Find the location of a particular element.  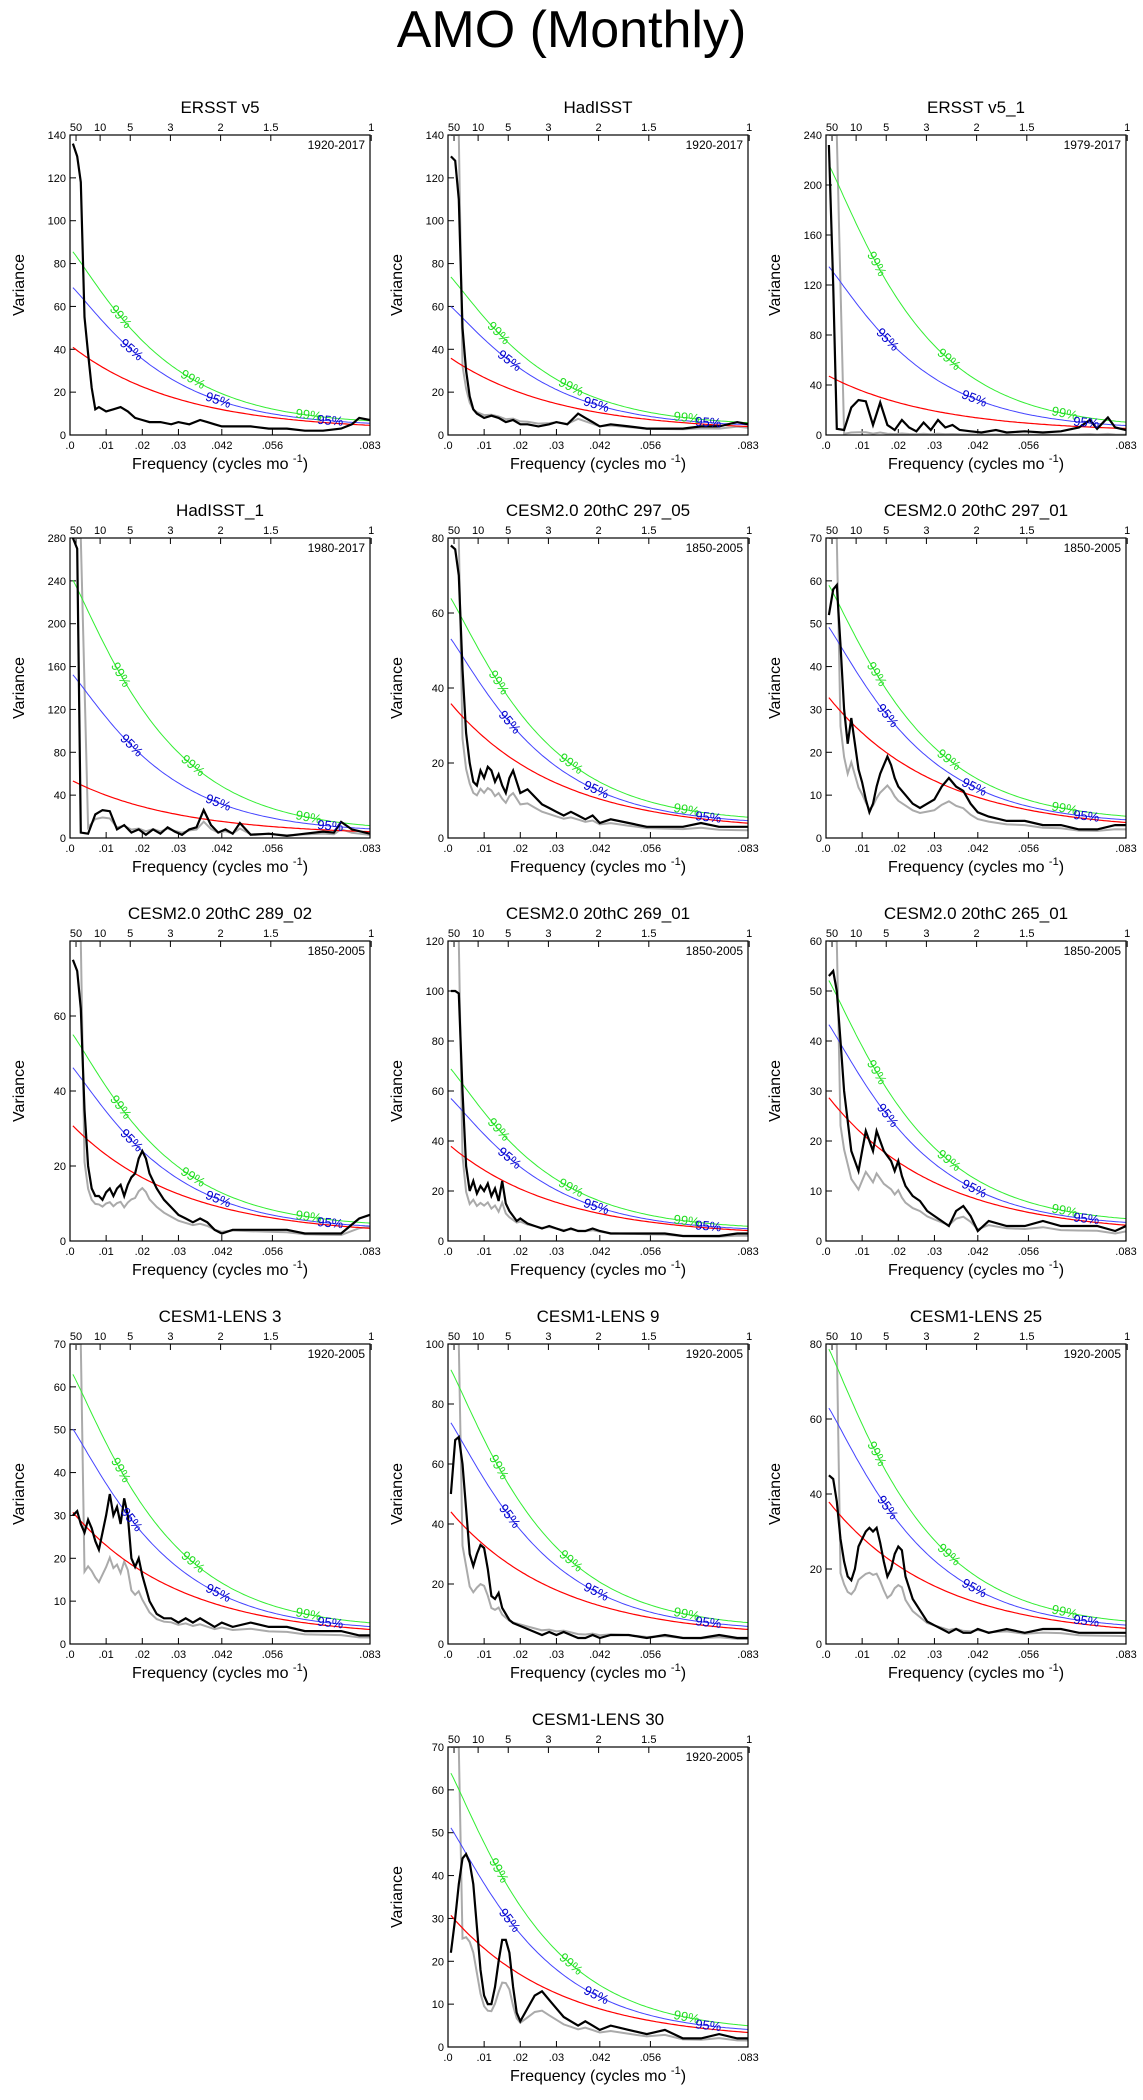

x-tick-label: .056 is located at coordinates (1028, 1655).